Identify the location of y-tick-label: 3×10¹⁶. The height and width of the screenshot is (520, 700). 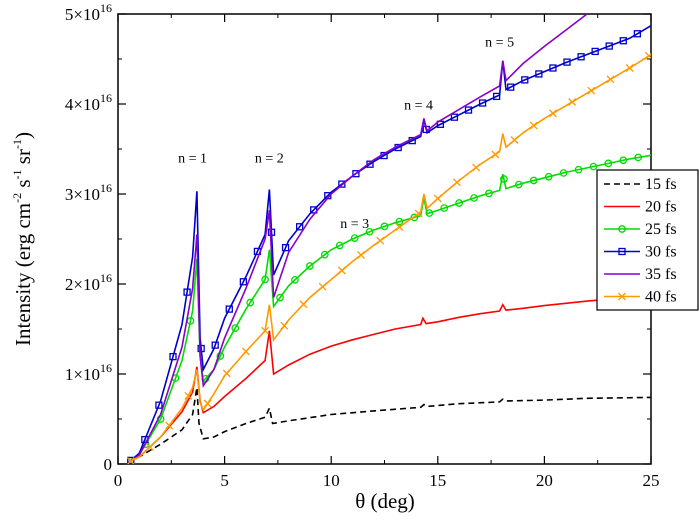
(88, 192).